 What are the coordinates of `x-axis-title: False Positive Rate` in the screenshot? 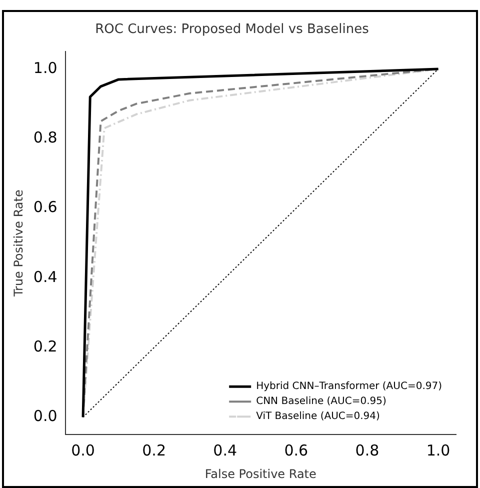 It's located at (260, 473).